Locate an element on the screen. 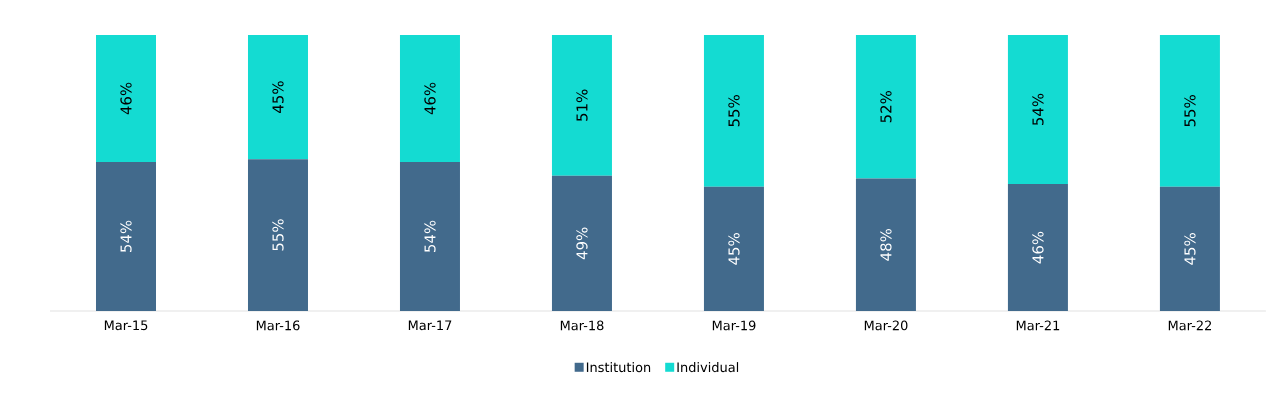 This screenshot has height=405, width=1276. legend-label: Individual is located at coordinates (708, 367).